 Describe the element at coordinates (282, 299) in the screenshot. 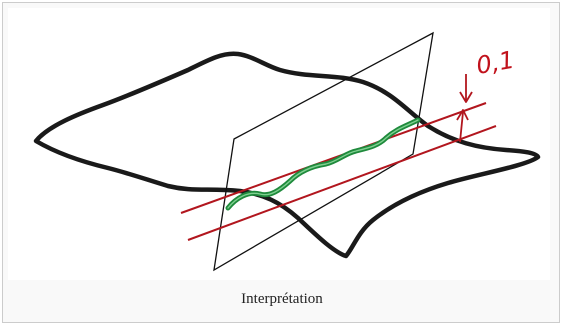

I see `figure-caption: Interprétation` at that location.